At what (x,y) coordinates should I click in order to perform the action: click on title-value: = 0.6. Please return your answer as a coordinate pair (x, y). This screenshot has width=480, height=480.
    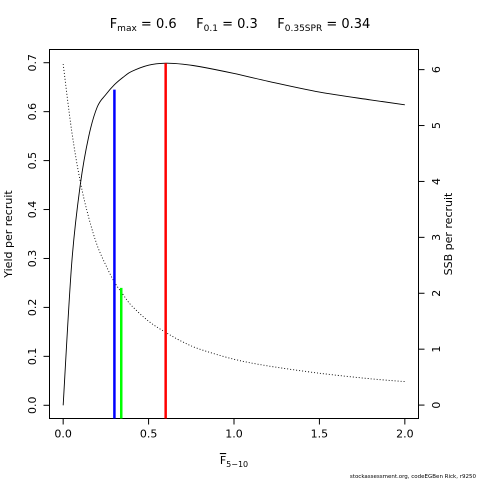
    Looking at the image, I should click on (157, 24).